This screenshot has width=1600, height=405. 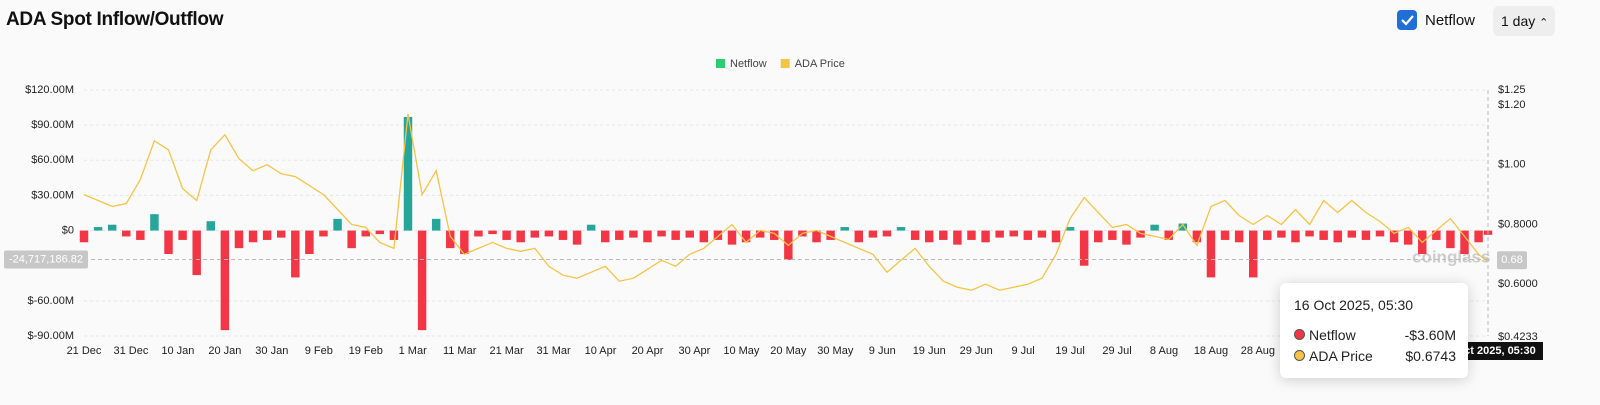 What do you see at coordinates (52, 195) in the screenshot?
I see `y-tick-label: $30.00M` at bounding box center [52, 195].